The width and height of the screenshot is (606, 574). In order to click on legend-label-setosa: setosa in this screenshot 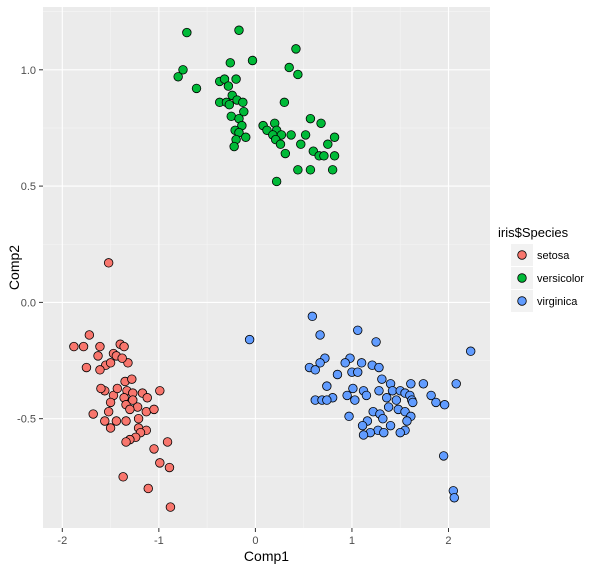, I will do `click(553, 256)`.